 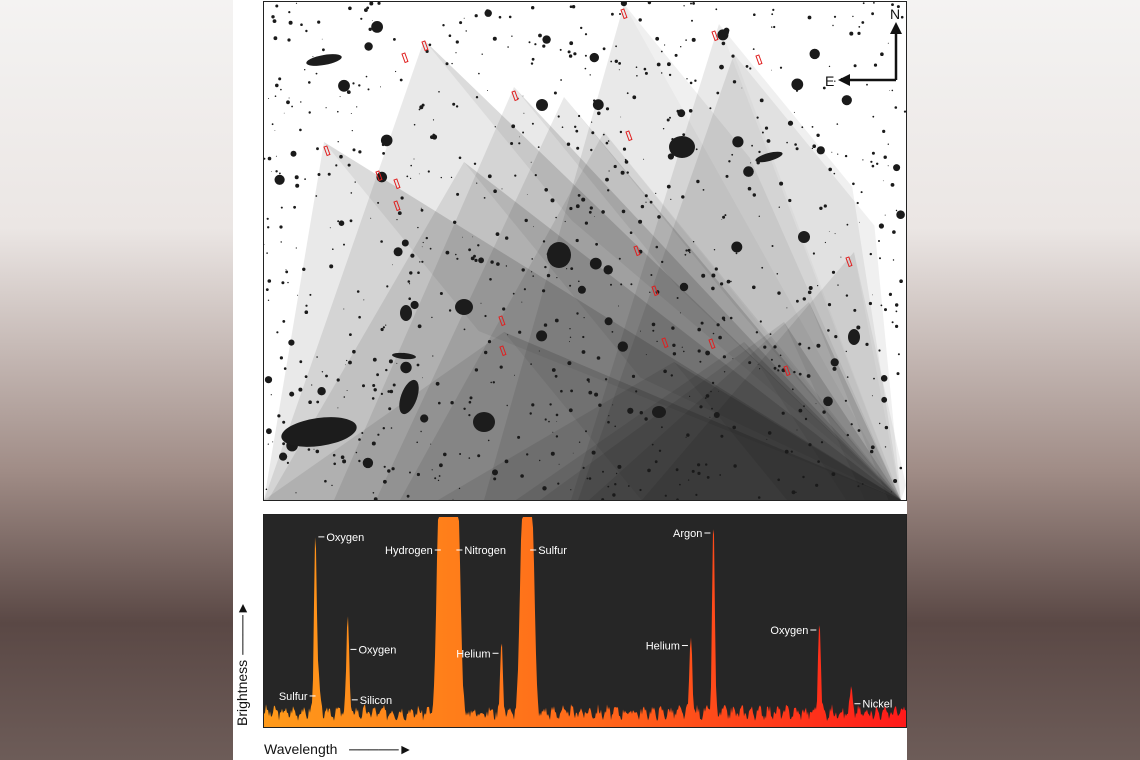 What do you see at coordinates (373, 650) in the screenshot?
I see `line-label-oxygen: Oxygen` at bounding box center [373, 650].